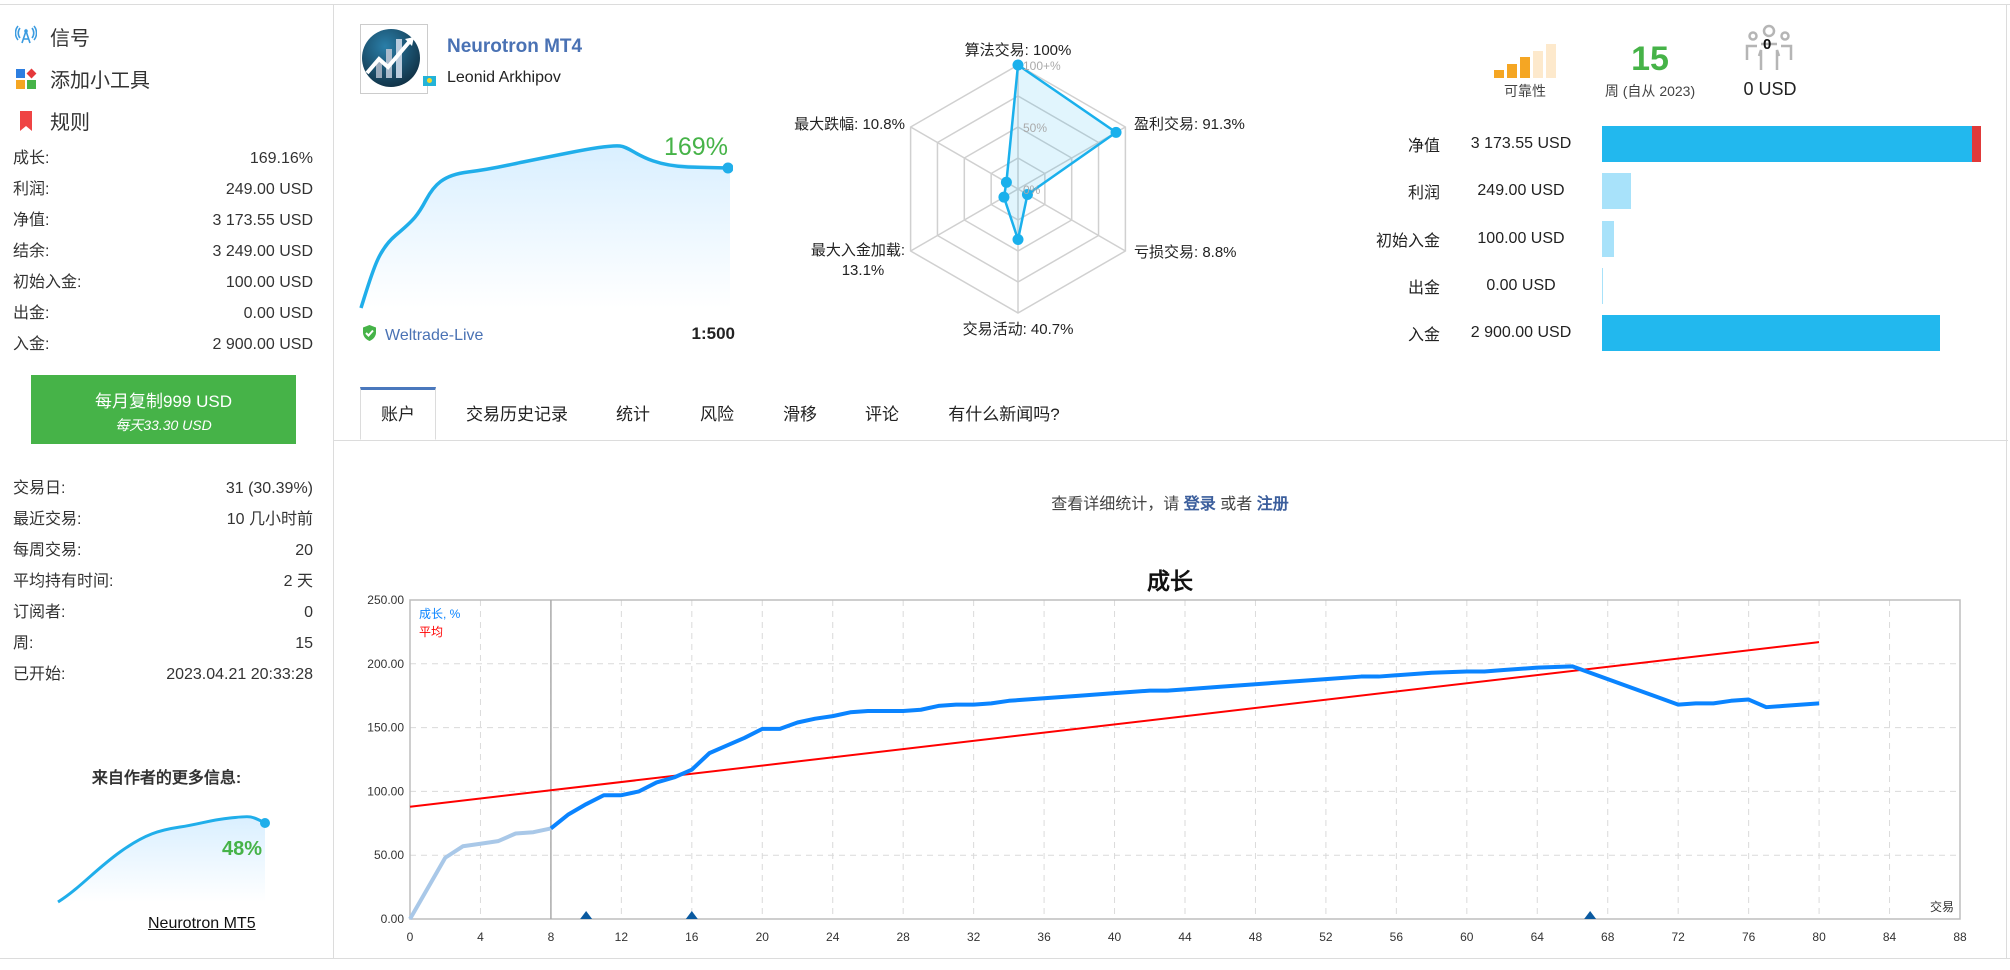 This screenshot has width=2010, height=970. What do you see at coordinates (269, 189) in the screenshot?
I see `stat-value: 249.00 USD` at bounding box center [269, 189].